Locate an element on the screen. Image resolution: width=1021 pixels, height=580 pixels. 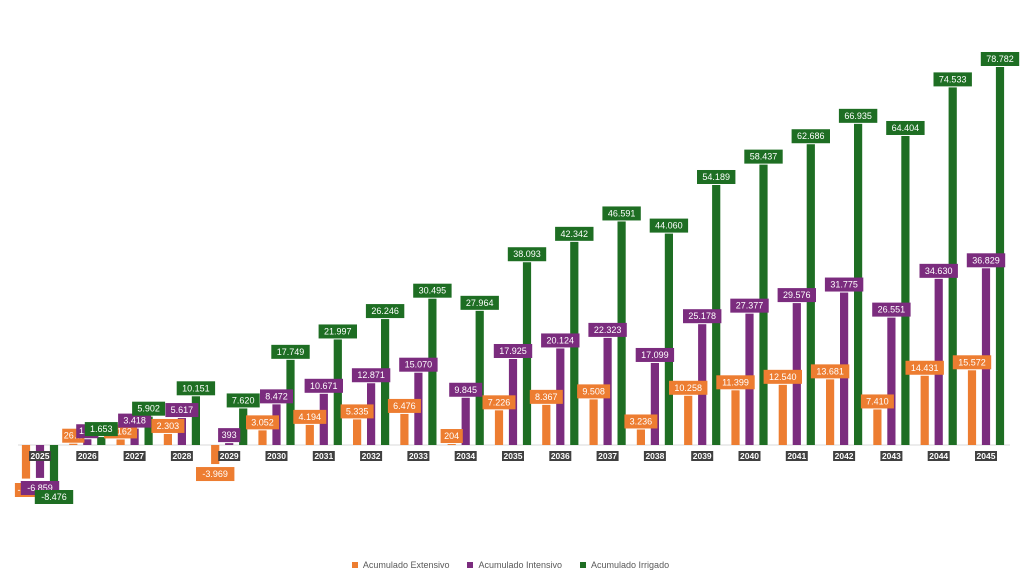
data-label: 9.845 is located at coordinates (465, 390).